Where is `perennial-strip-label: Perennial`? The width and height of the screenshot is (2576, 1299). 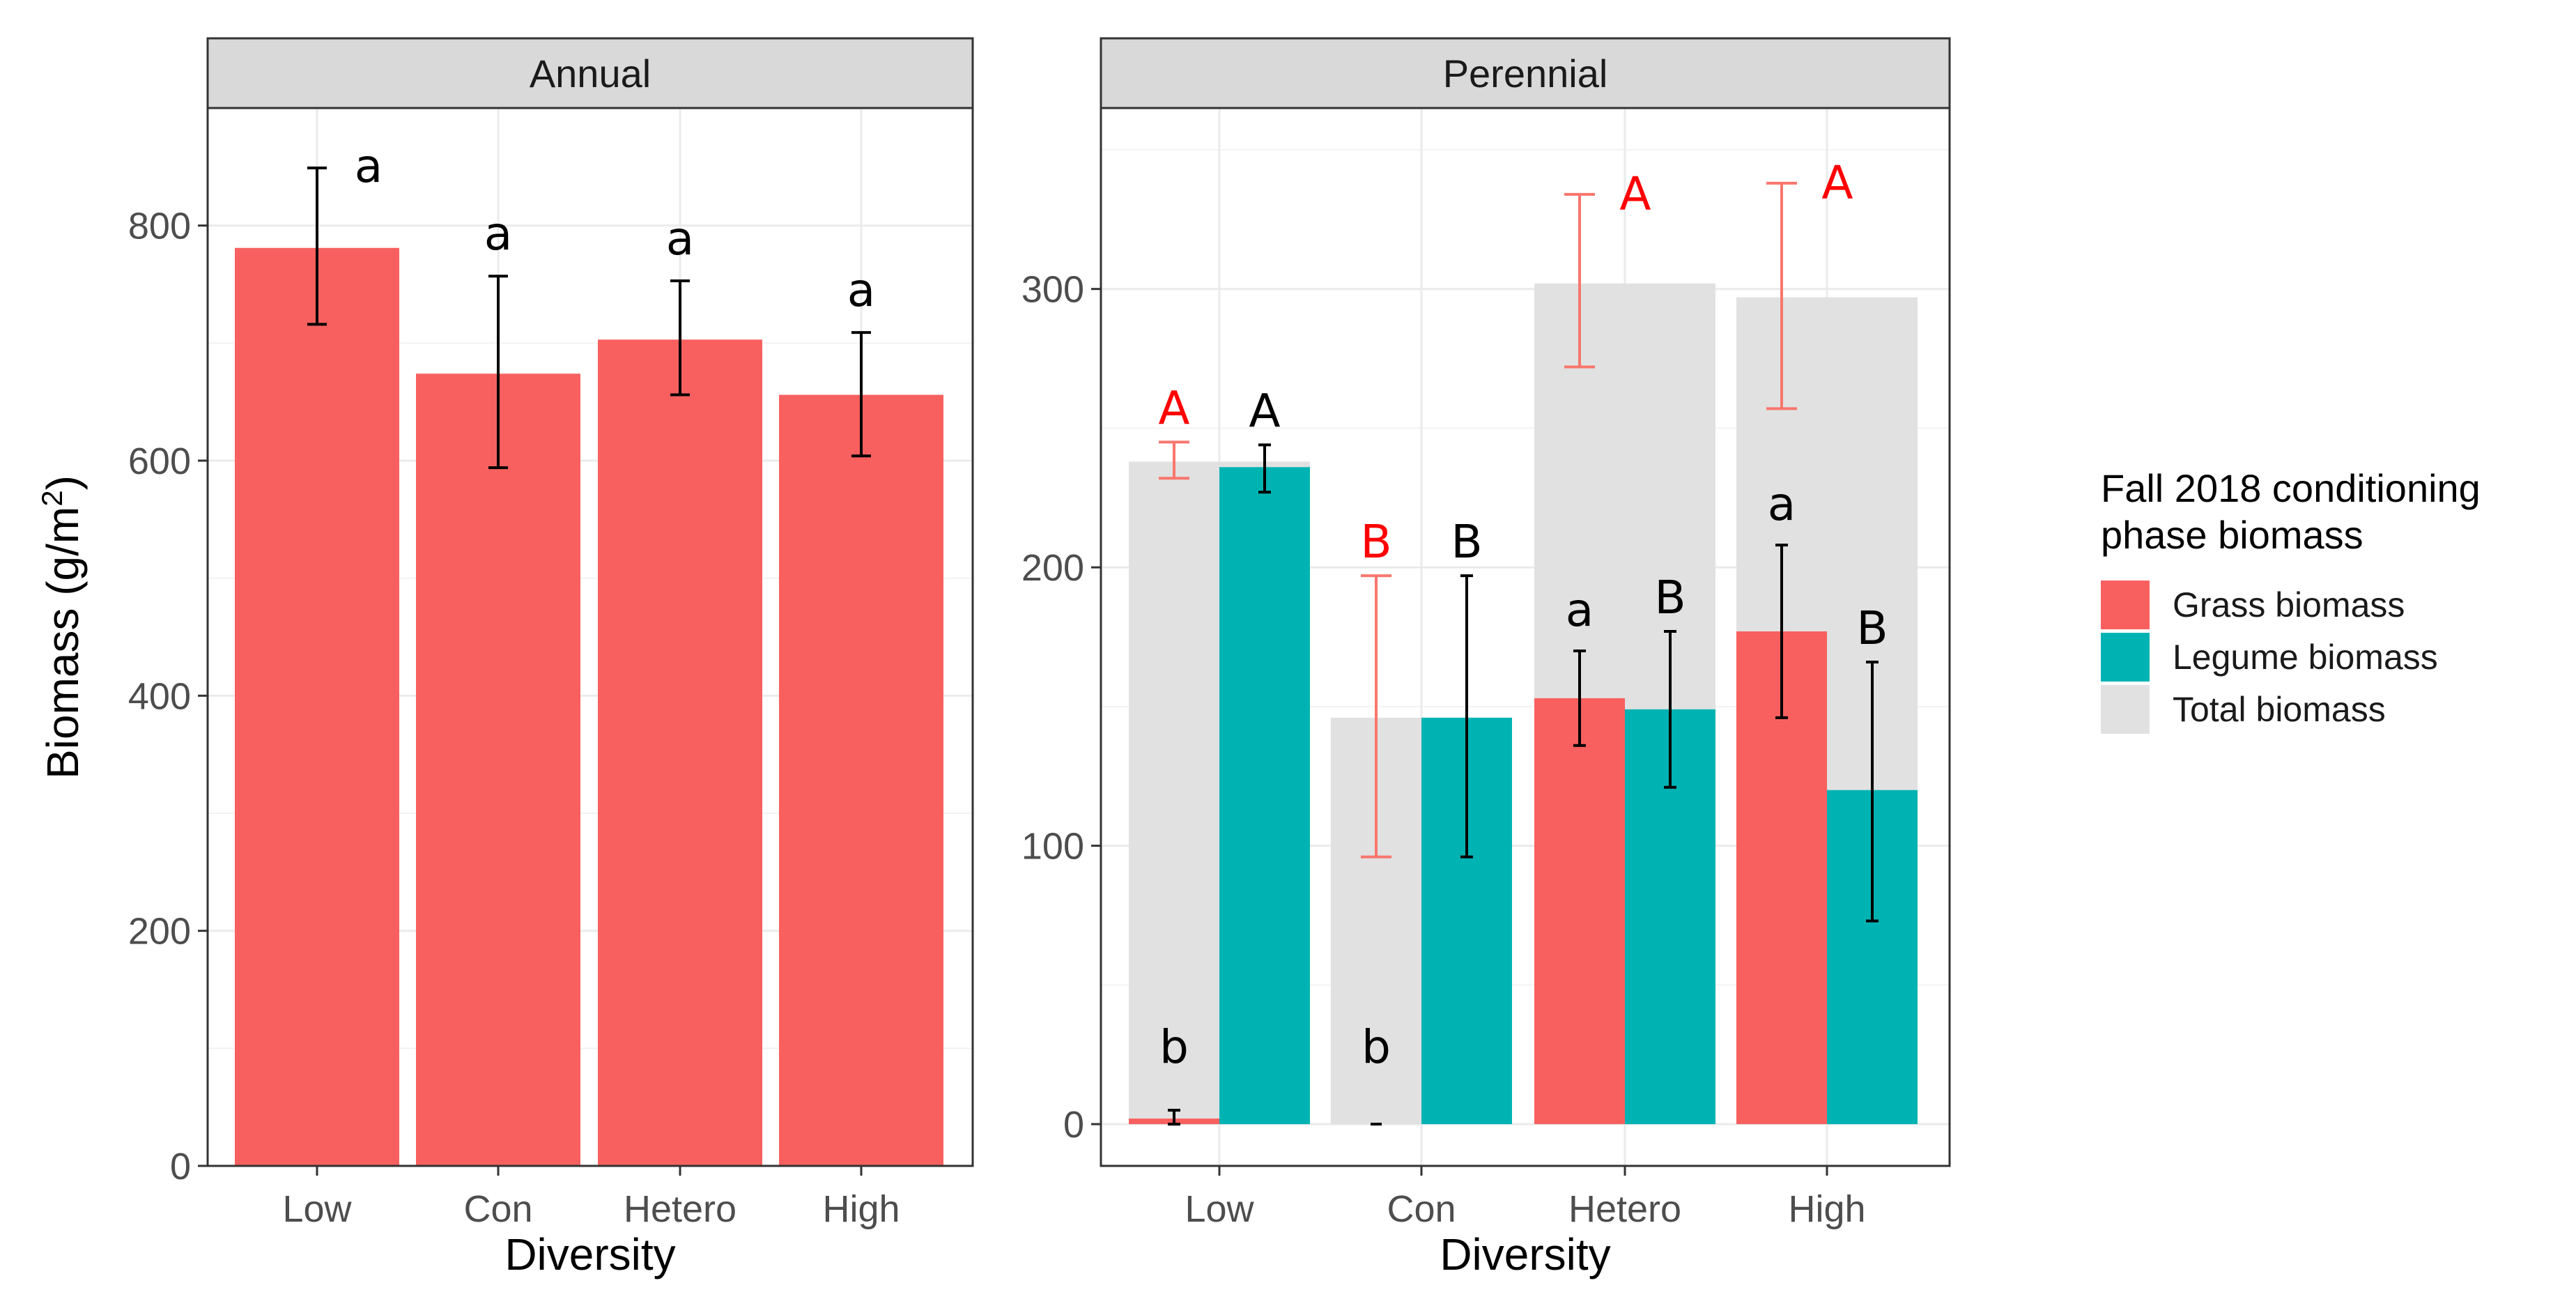 perennial-strip-label: Perennial is located at coordinates (1526, 73).